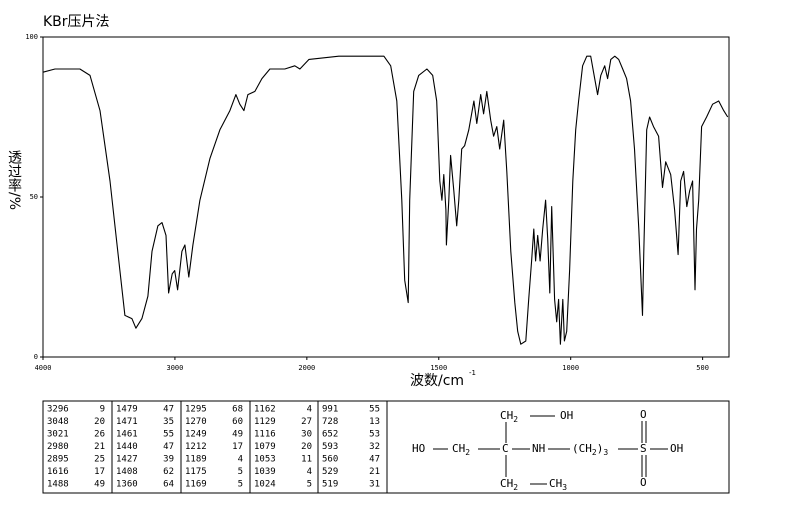  Describe the element at coordinates (127, 410) in the screenshot. I see `peak-wavenumber: 1479` at that location.